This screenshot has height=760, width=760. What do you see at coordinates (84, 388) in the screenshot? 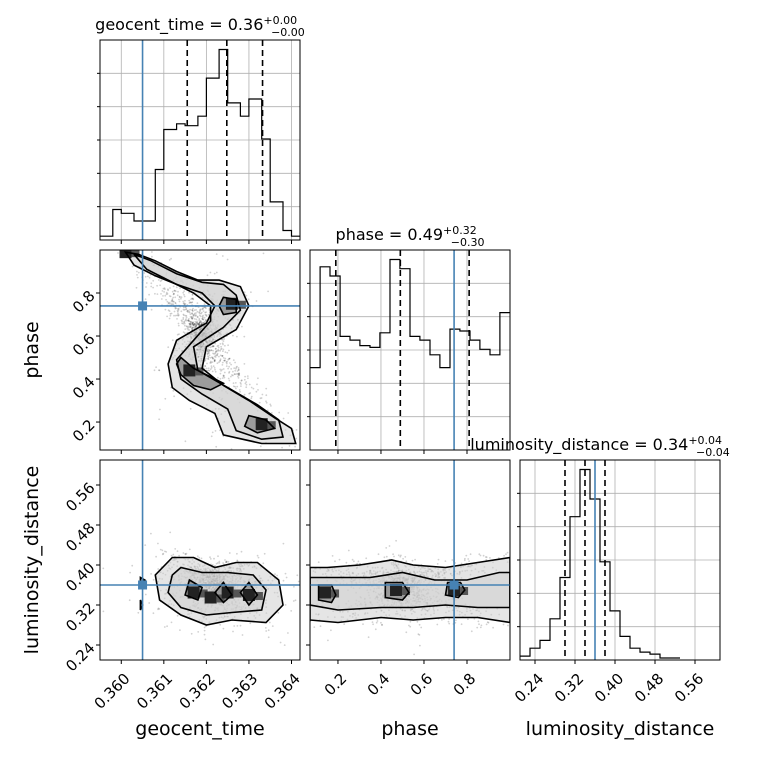
I see `y-tick-label: 0.4` at bounding box center [84, 388].